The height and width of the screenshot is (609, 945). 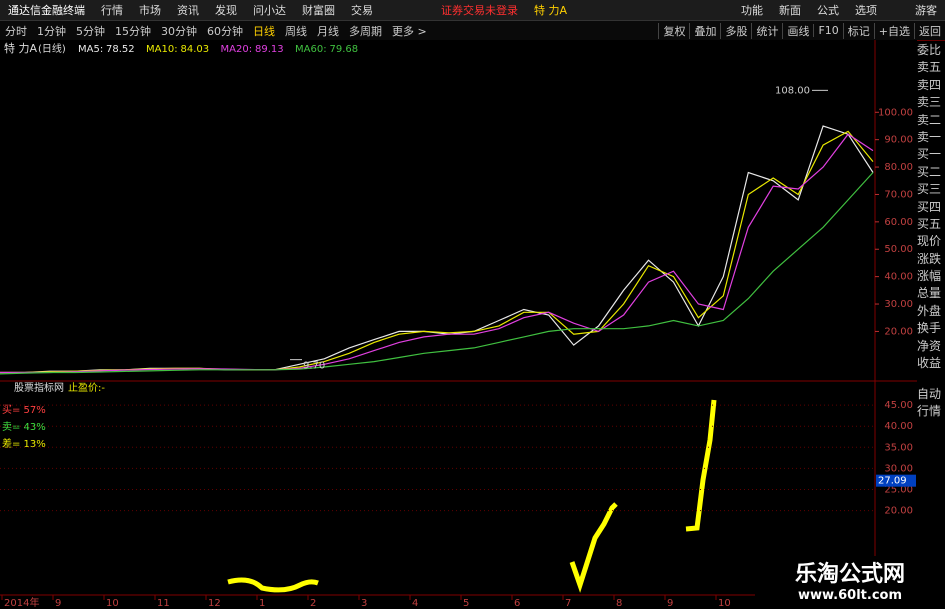 I want to click on y-tick-label: 60.00, so click(x=898, y=222).